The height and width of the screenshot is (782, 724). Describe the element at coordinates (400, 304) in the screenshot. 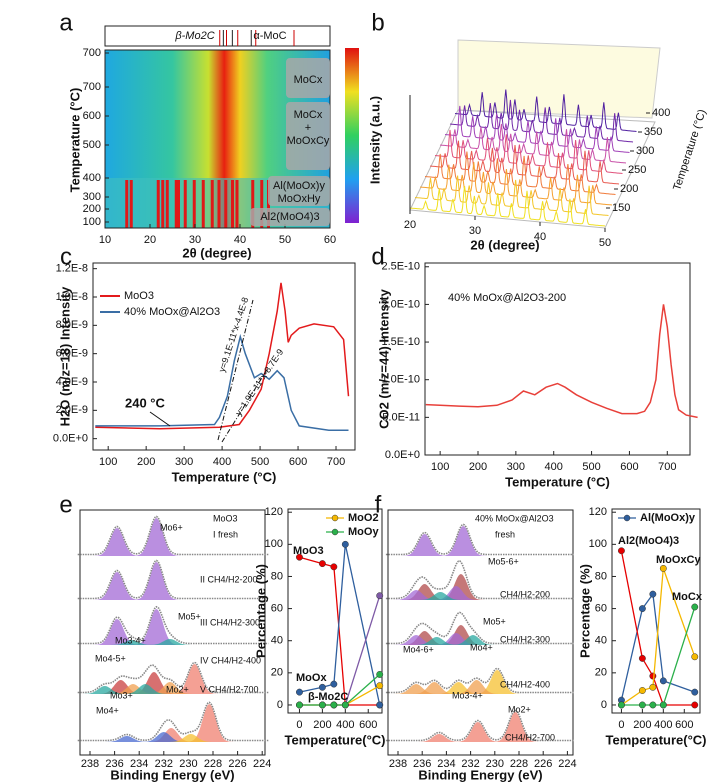

I see `y-tick-label: 2.0E-10` at that location.